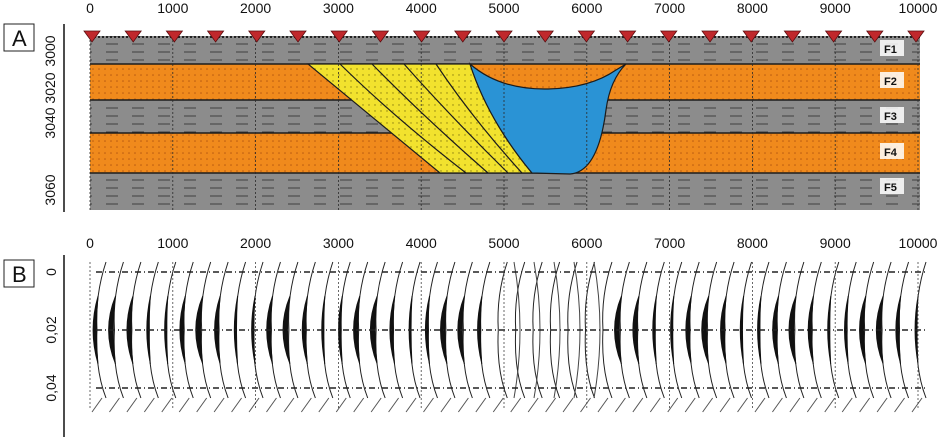 This screenshot has height=437, width=939. I want to click on panel-b-y-tick: 0,04, so click(51, 387).